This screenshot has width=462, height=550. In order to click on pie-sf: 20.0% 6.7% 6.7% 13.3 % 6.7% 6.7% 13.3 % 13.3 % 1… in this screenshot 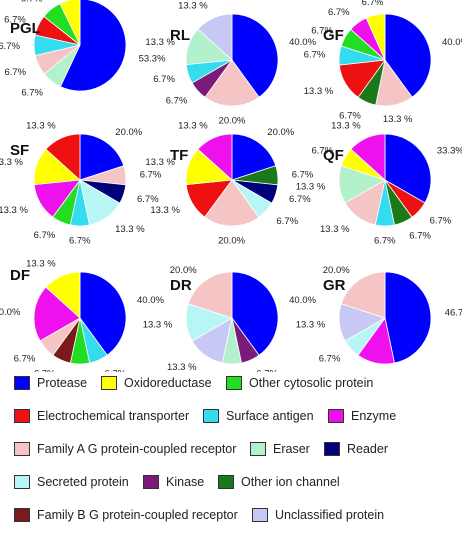, I will do `click(81, 184)`.